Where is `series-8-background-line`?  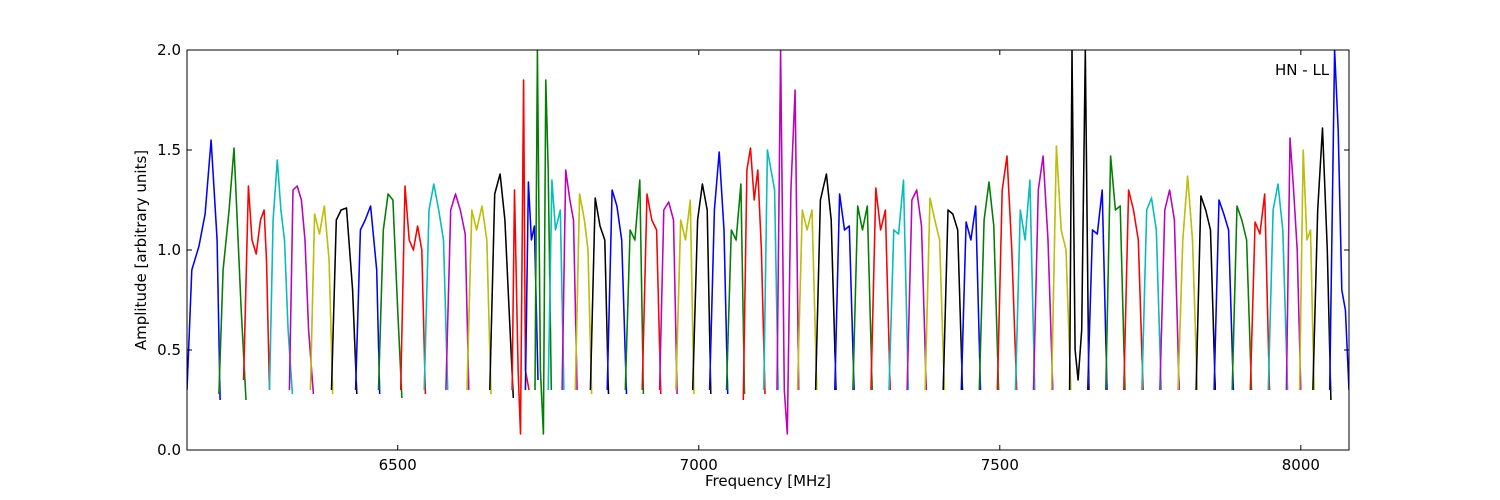 series-8-background-line is located at coordinates (367, 300).